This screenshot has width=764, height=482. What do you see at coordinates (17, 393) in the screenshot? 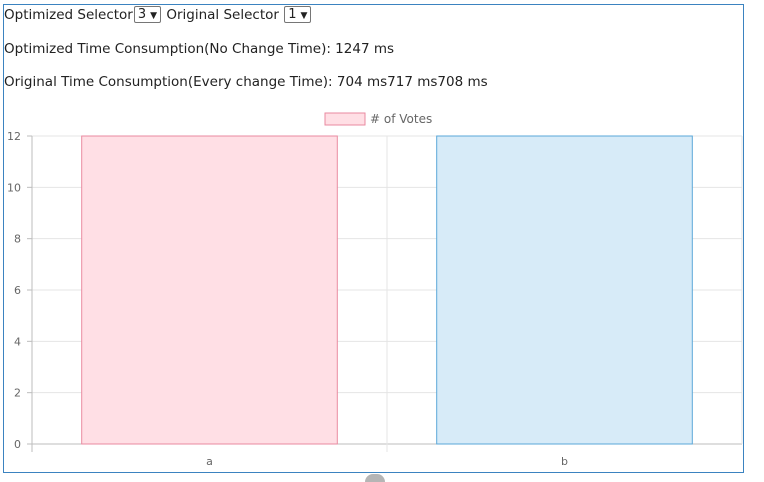
I see `y-tick-label: 2` at bounding box center [17, 393].